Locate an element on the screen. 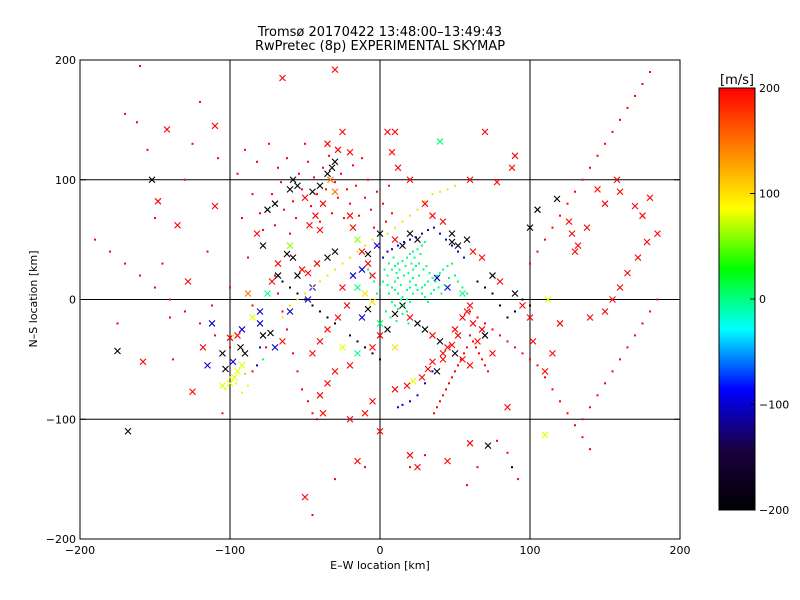  x-axis-label: E–W location [km] is located at coordinates (380, 565).